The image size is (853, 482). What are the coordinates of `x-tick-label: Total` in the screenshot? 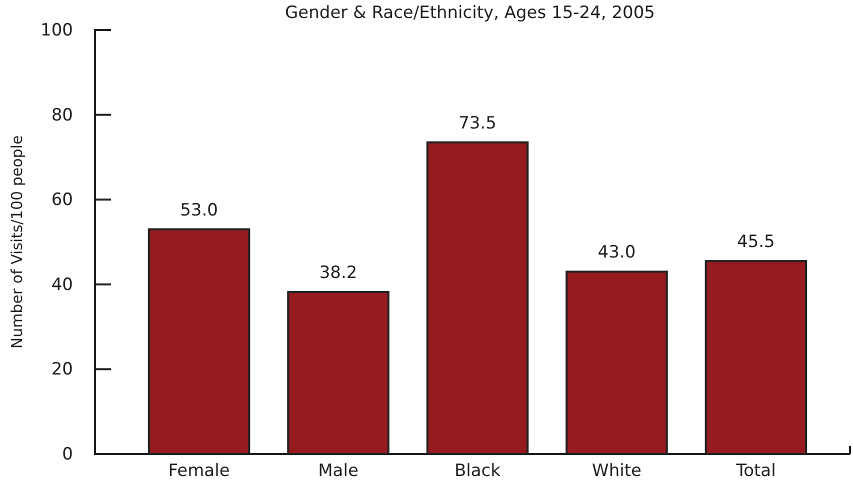 It's located at (755, 471).